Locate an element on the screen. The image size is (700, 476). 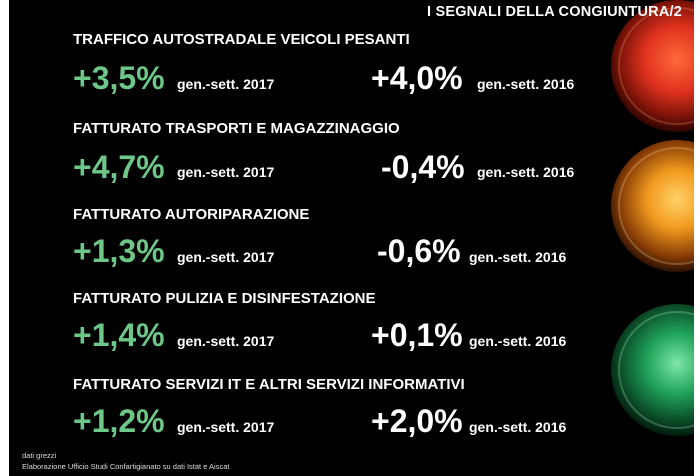
value-2017: +1,4% is located at coordinates (119, 335).